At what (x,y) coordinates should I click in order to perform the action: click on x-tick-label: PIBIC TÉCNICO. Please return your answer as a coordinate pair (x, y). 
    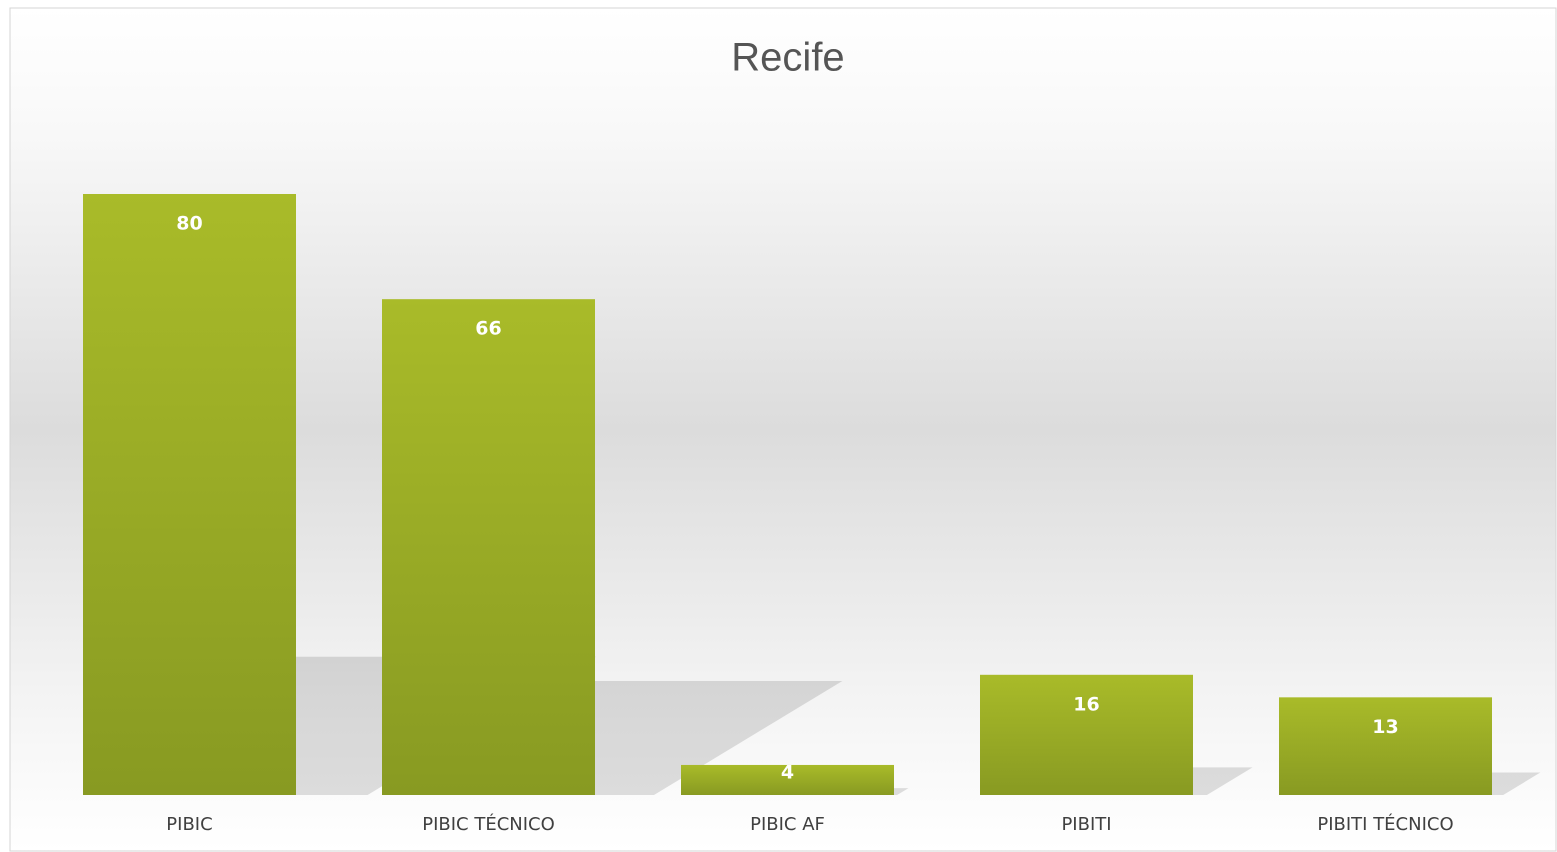
    Looking at the image, I should click on (488, 824).